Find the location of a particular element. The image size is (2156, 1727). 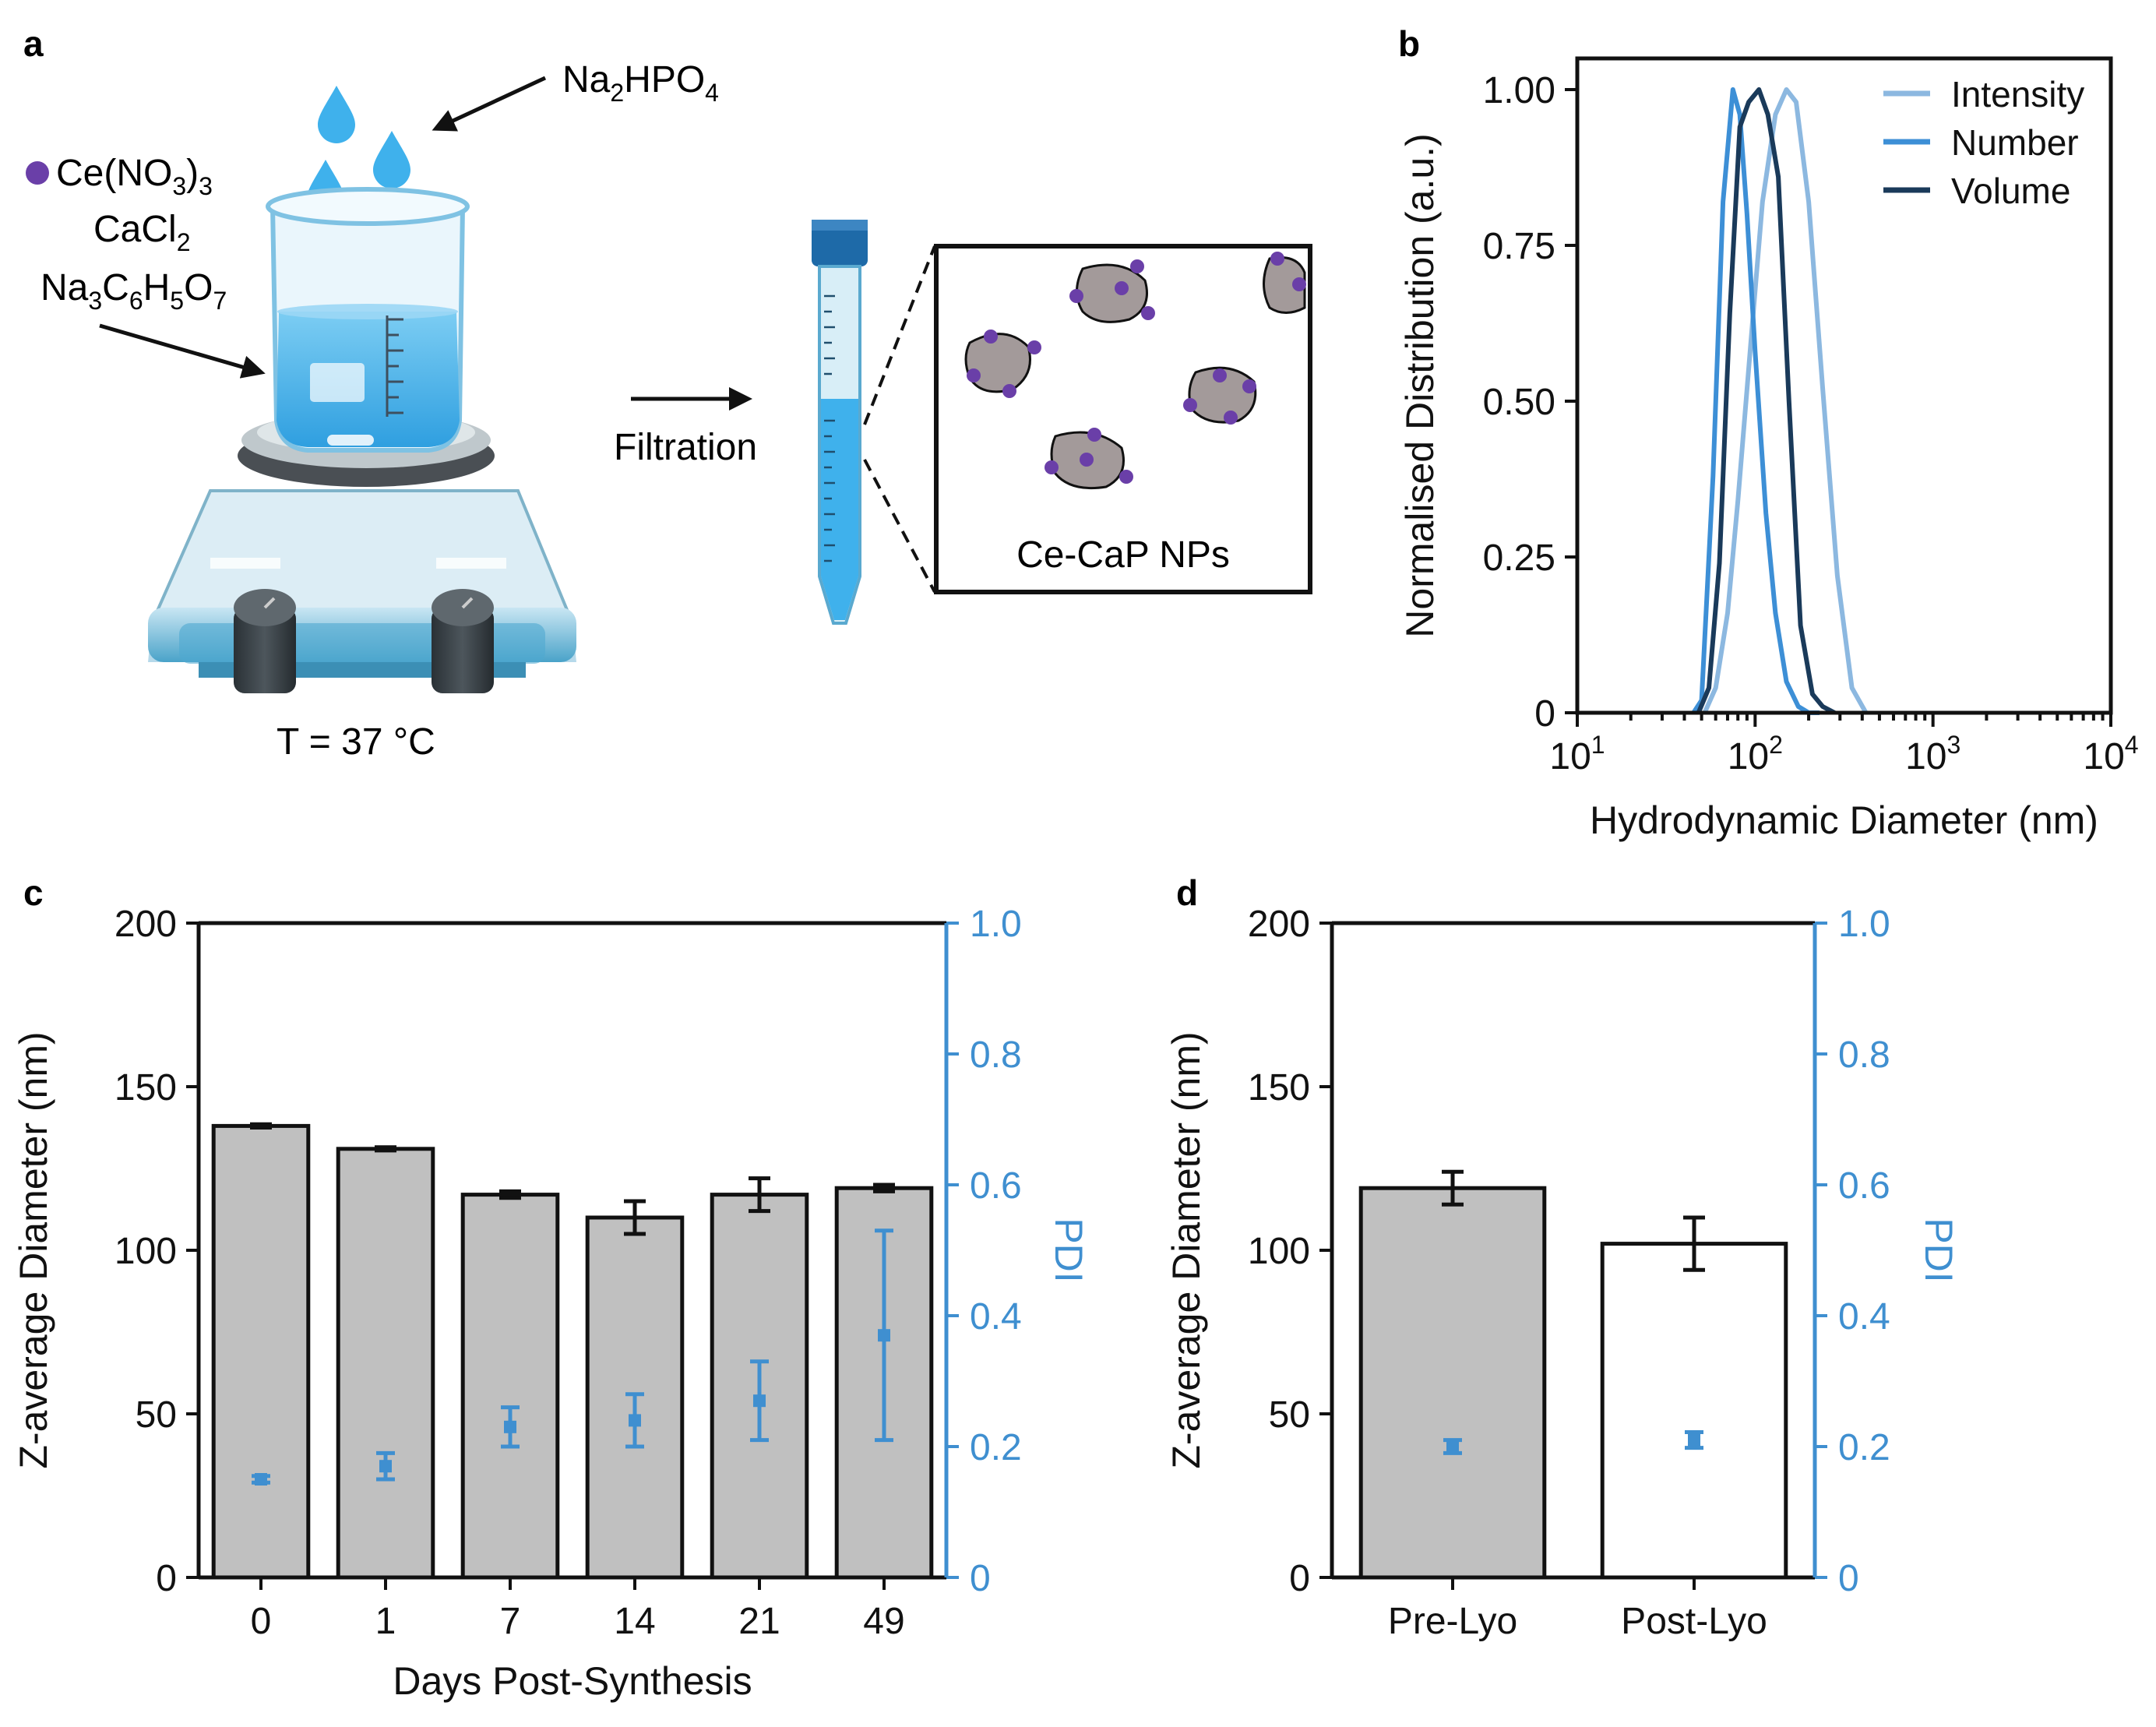

x-tick-label: 49 is located at coordinates (883, 1621).